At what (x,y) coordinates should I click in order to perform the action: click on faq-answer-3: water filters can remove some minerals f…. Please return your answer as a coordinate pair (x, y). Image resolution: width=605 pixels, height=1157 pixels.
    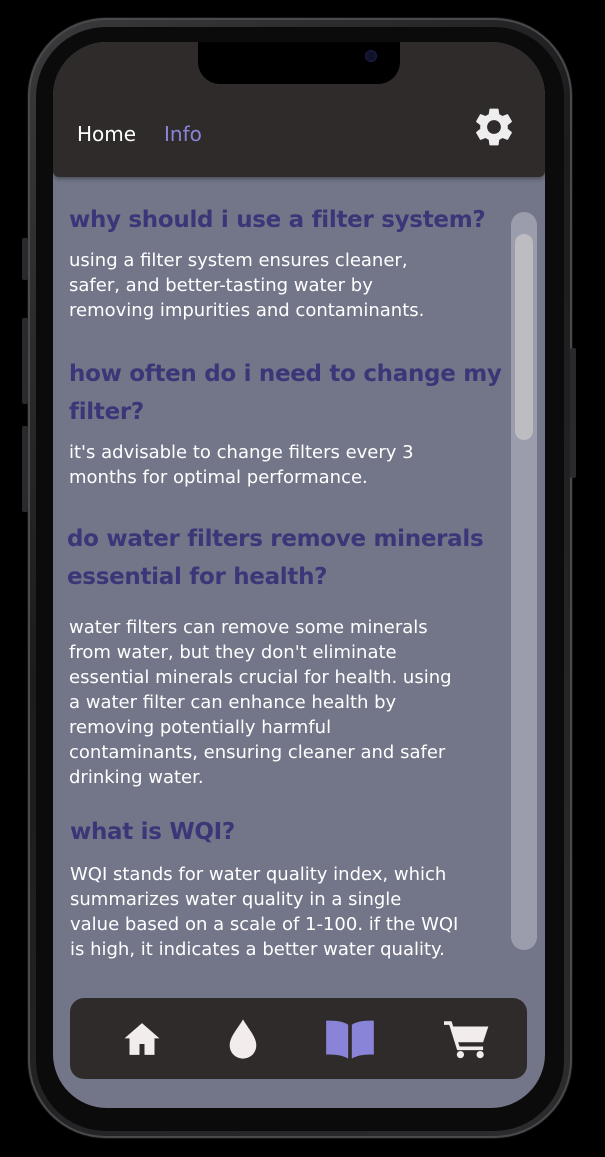
    Looking at the image, I should click on (260, 702).